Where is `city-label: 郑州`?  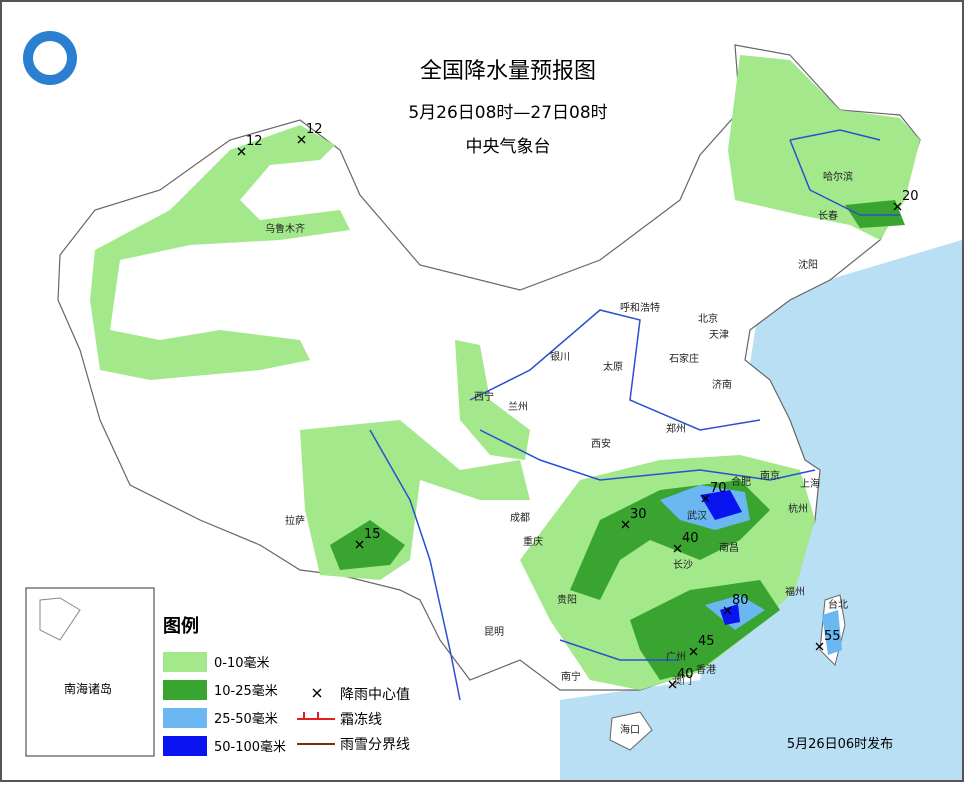 city-label: 郑州 is located at coordinates (676, 428).